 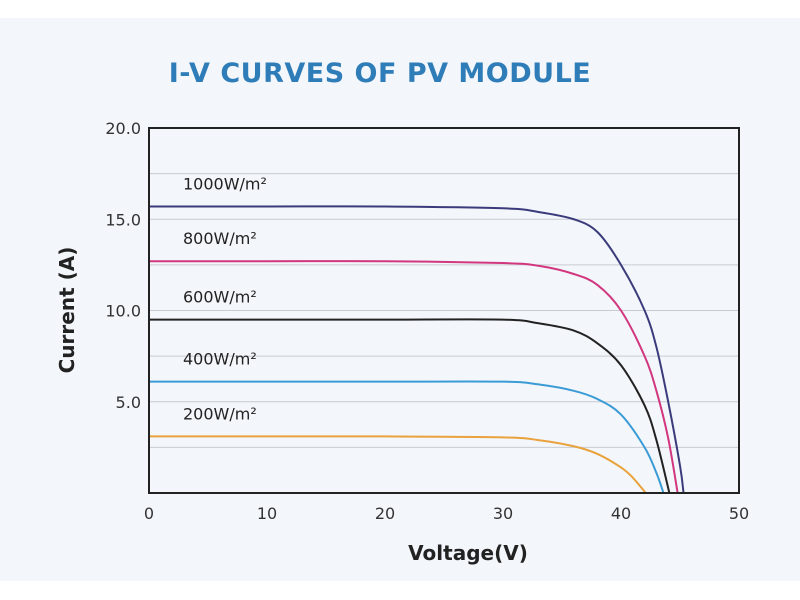 I want to click on y-tick-label: 20.0, so click(x=123, y=128).